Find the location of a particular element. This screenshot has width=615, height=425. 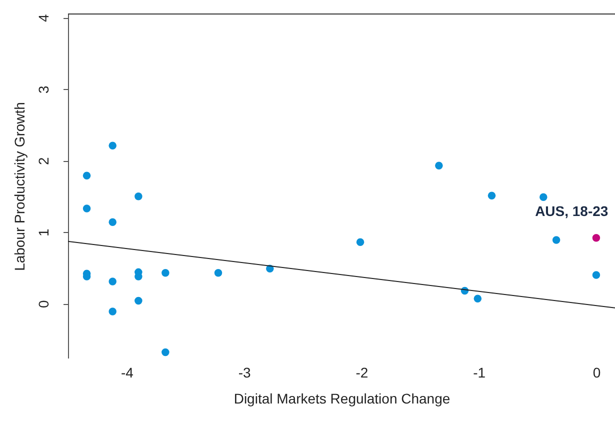

y-tick-label: 4 is located at coordinates (44, 18).